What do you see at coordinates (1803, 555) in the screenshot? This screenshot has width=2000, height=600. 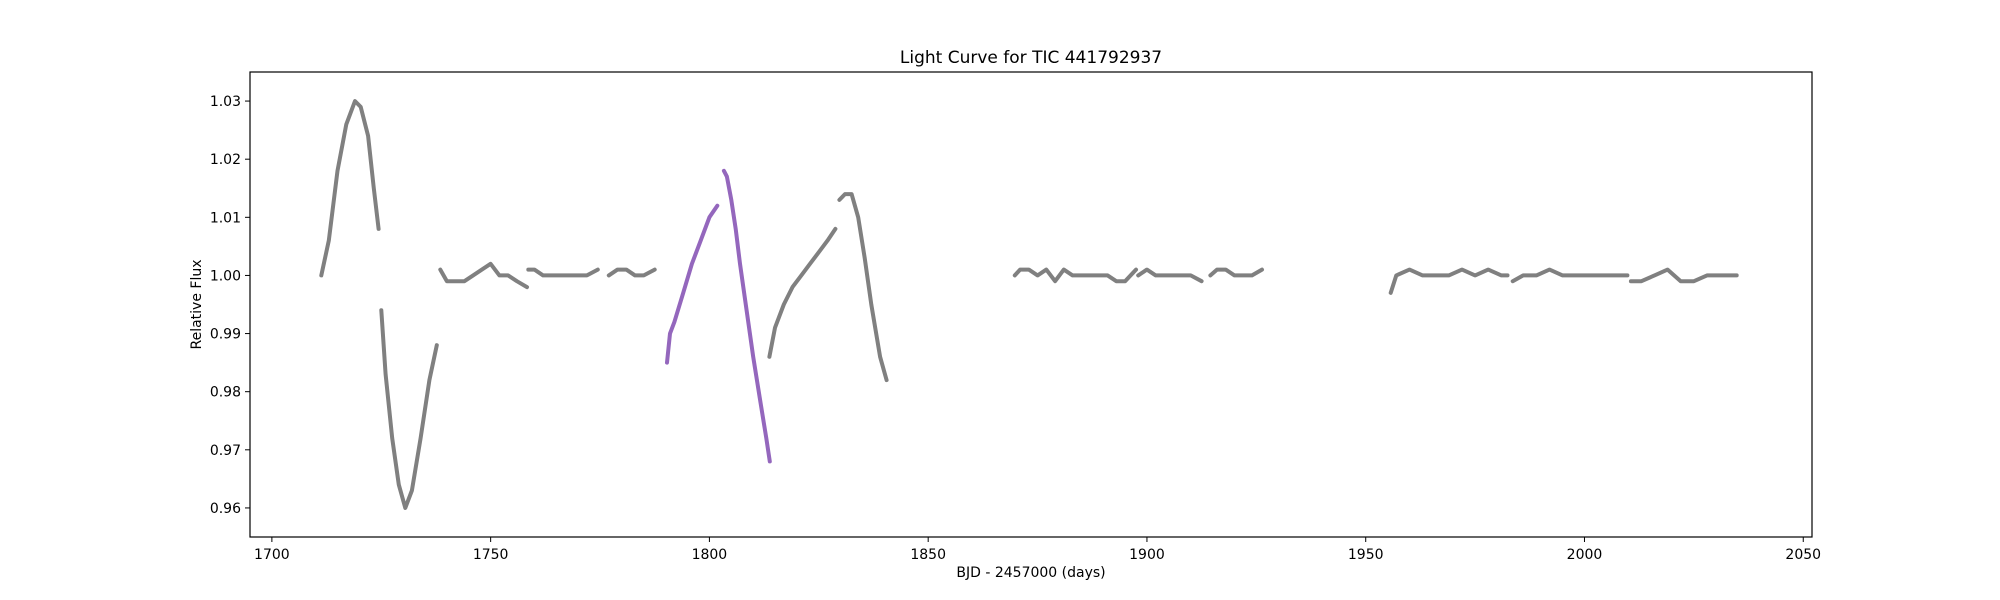 I see `x-tick-label: 2050` at bounding box center [1803, 555].